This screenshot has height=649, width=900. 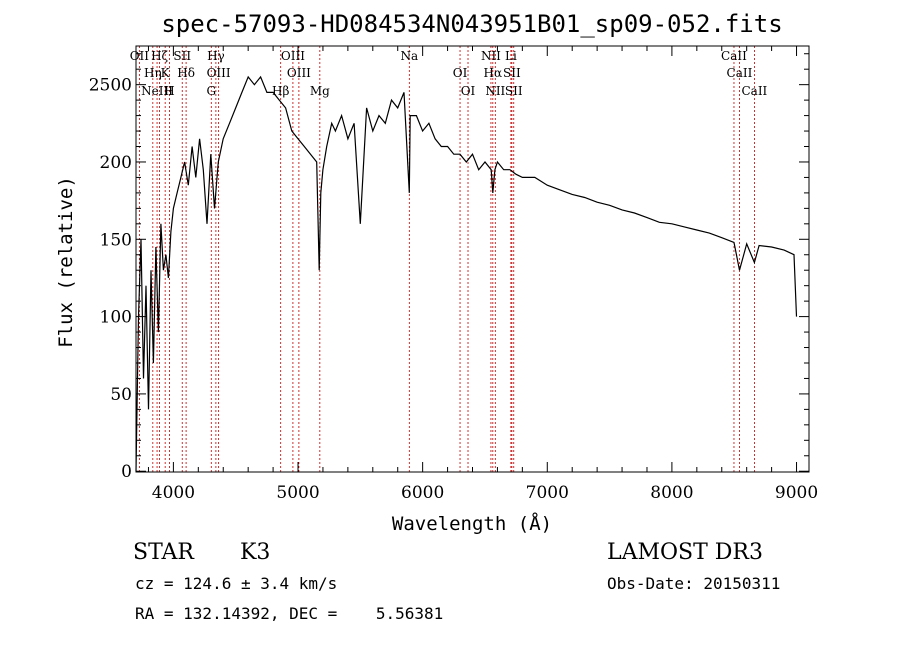 What do you see at coordinates (116, 318) in the screenshot?
I see `y-tick-label: 100` at bounding box center [116, 318].